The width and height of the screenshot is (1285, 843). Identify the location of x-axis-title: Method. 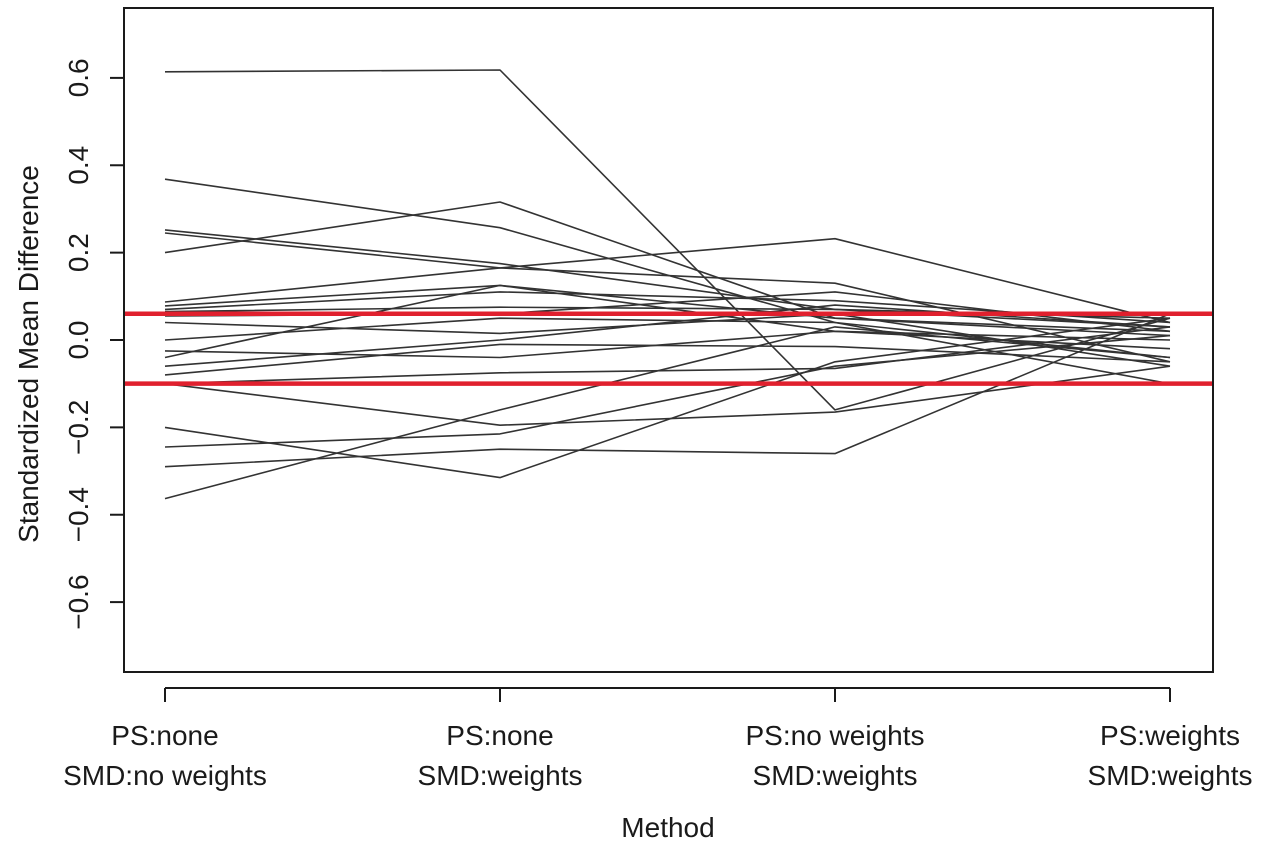
(667, 827).